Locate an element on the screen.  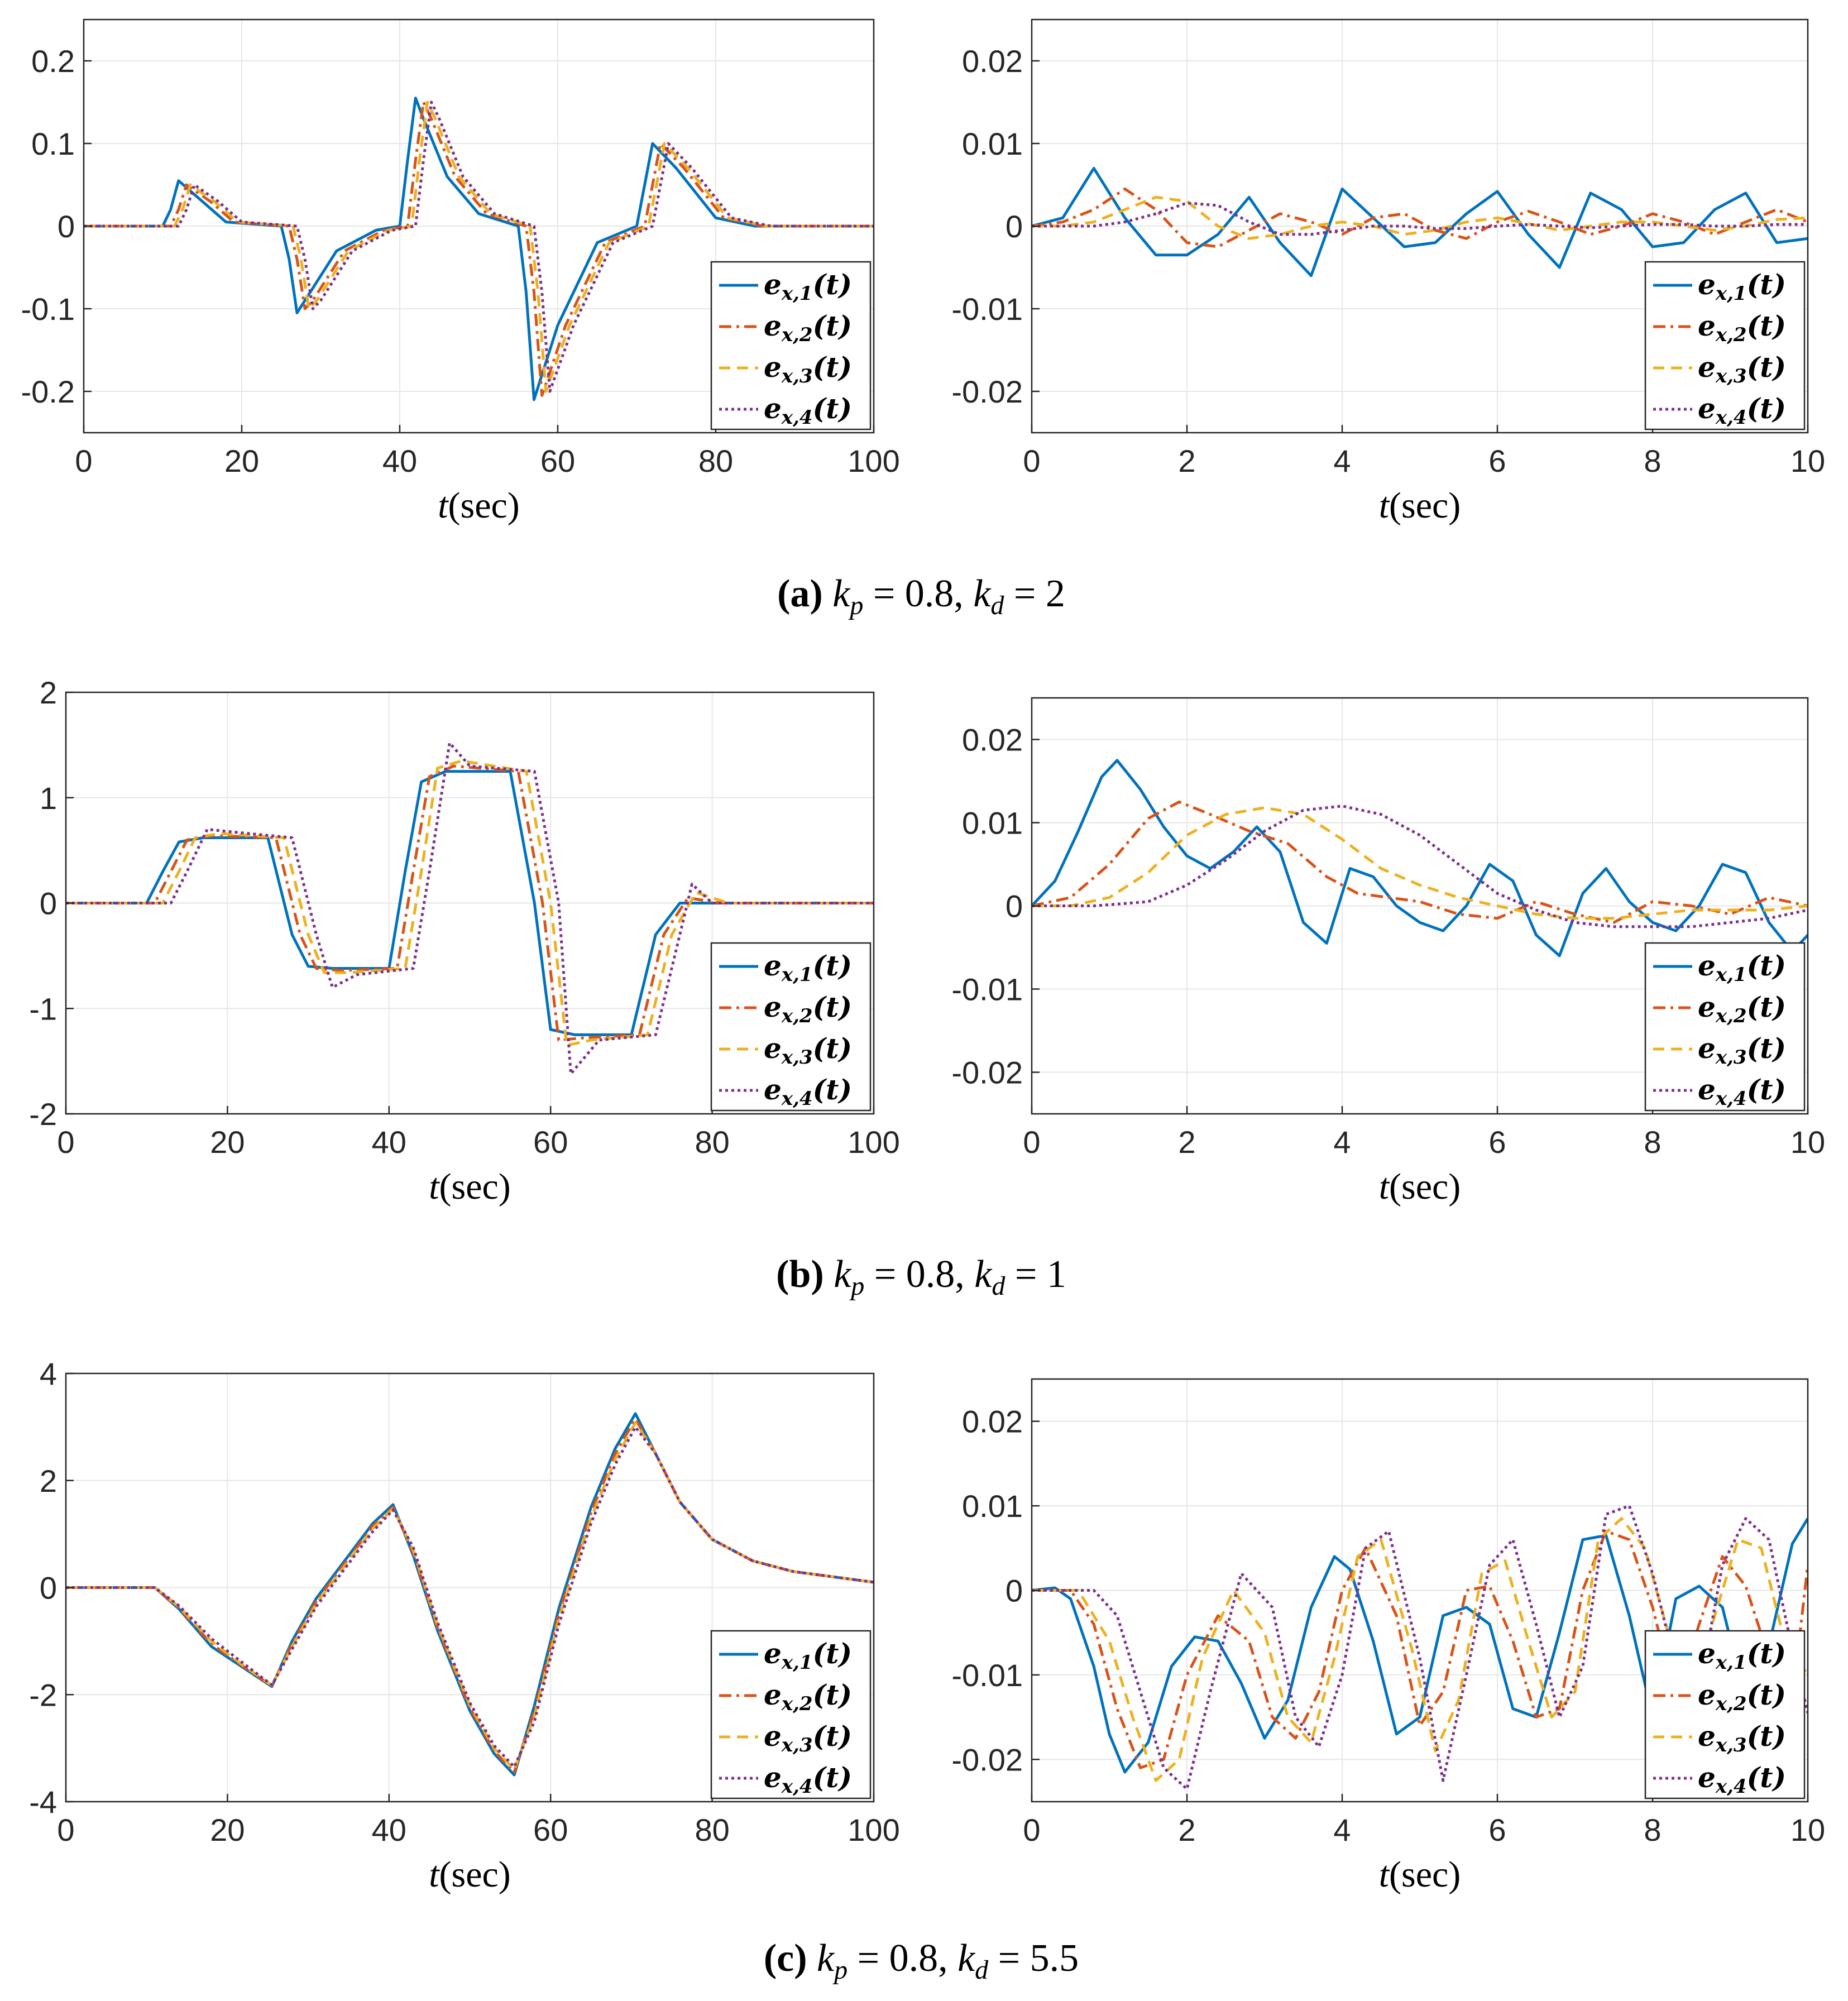
caption-c: (c) kp = 0.8, kd = 5.5 is located at coordinates (921, 1961).